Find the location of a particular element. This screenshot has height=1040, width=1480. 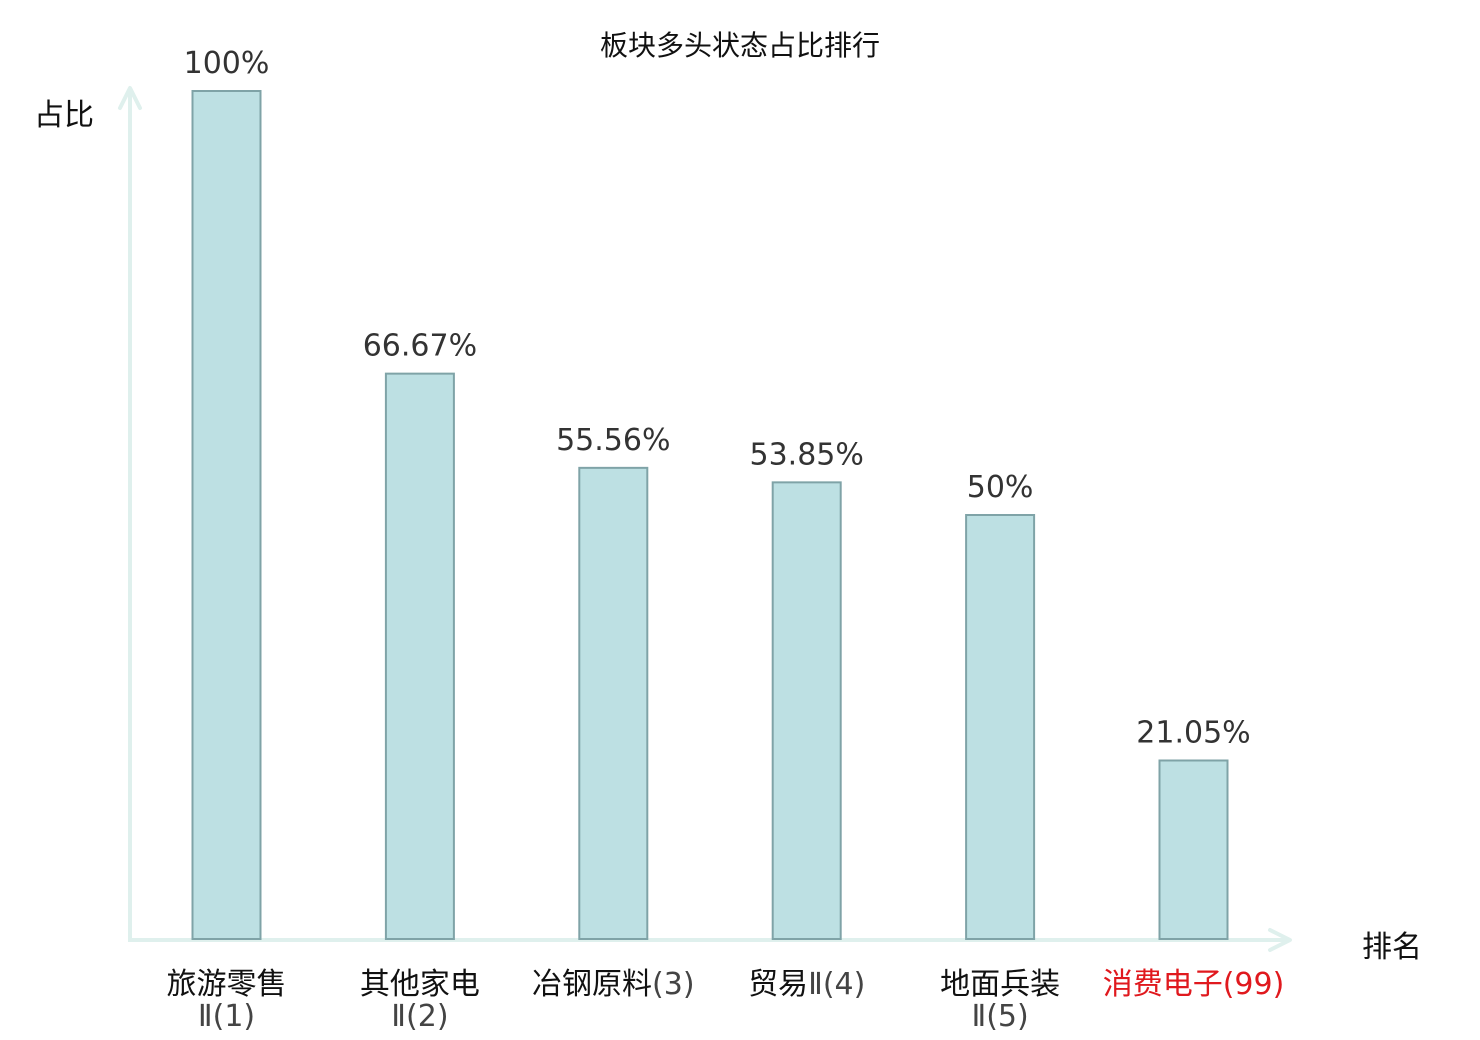

tick-label-name: 贸易 is located at coordinates (778, 984).